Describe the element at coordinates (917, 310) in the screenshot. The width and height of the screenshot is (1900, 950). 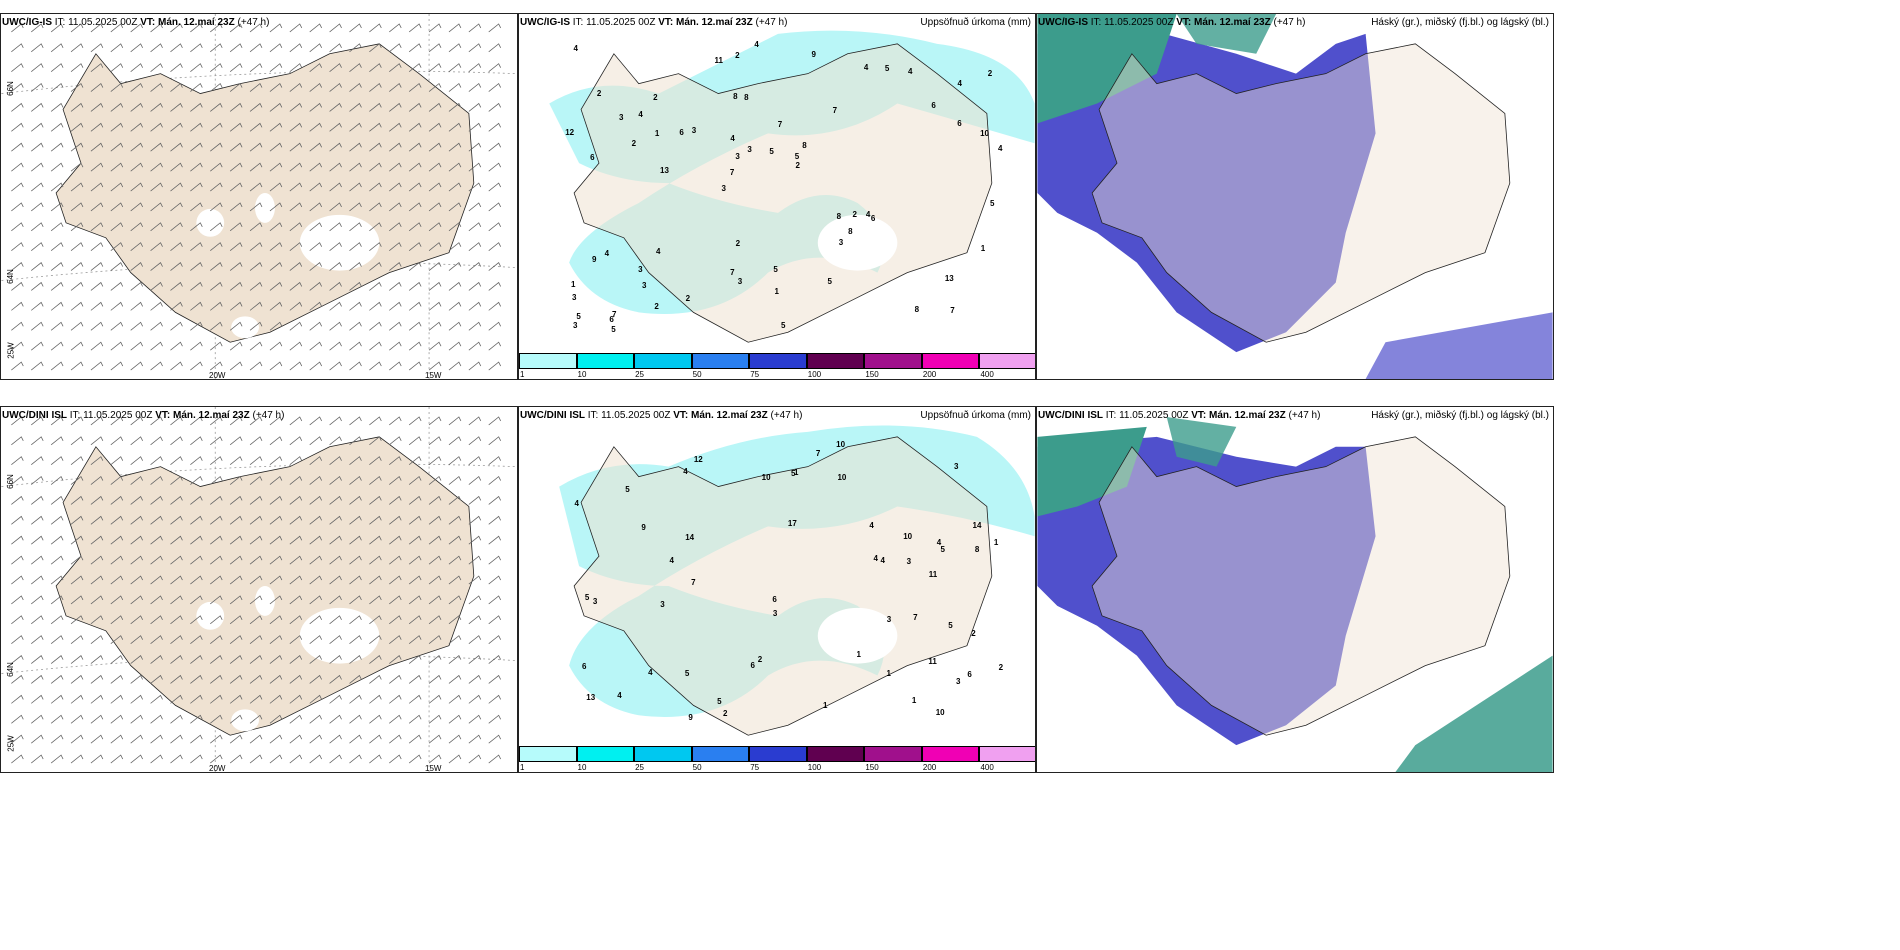
I see `precip-value-label: 8` at that location.